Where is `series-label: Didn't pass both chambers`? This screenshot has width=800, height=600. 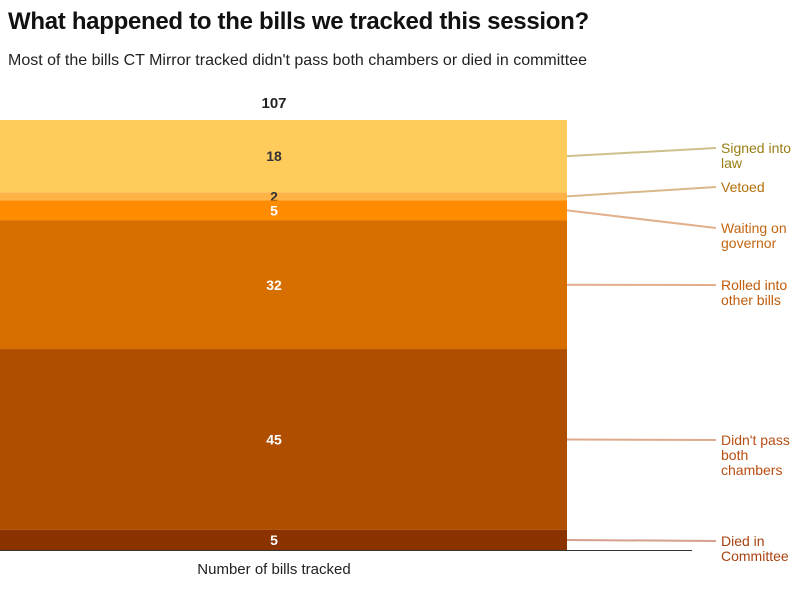
series-label: Didn't pass both chambers is located at coordinates (755, 455).